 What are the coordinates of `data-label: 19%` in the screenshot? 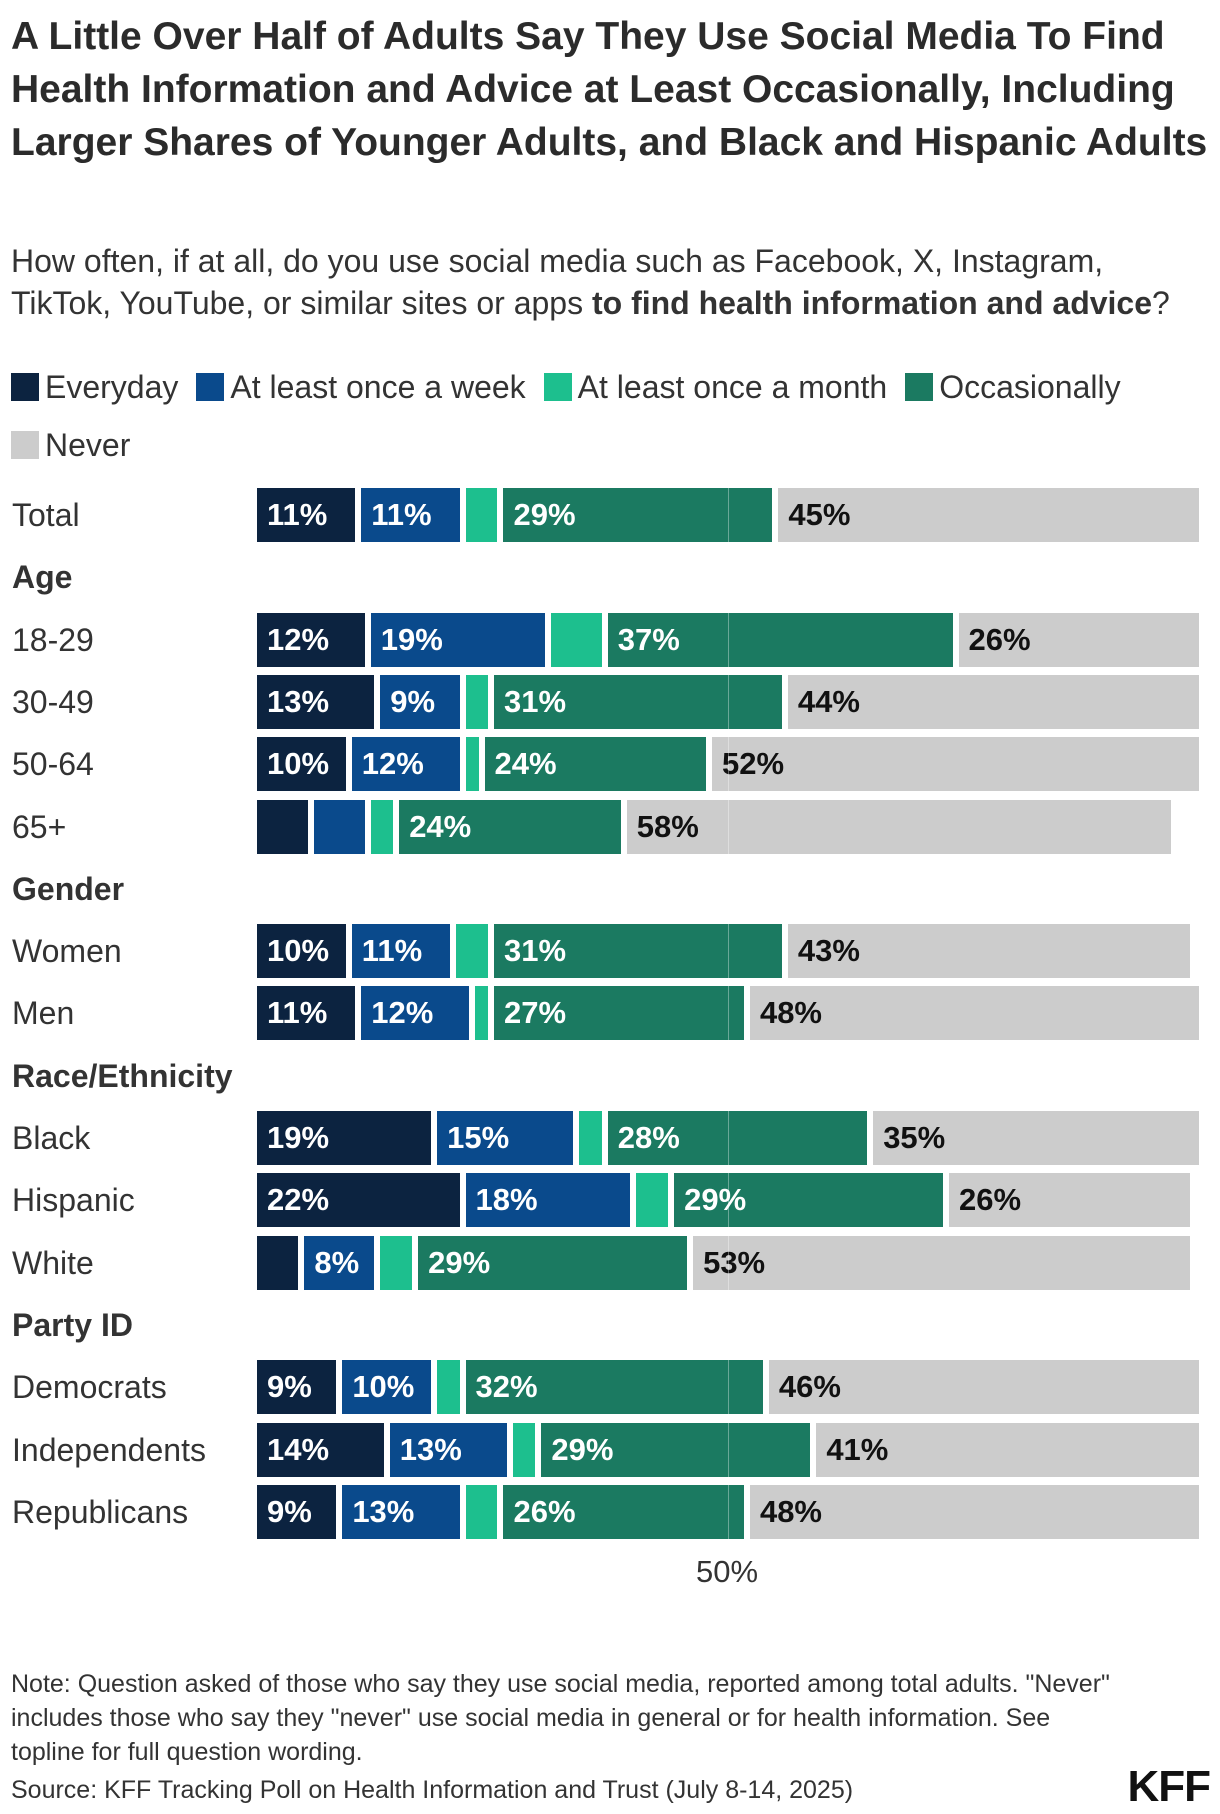 It's located at (411, 639).